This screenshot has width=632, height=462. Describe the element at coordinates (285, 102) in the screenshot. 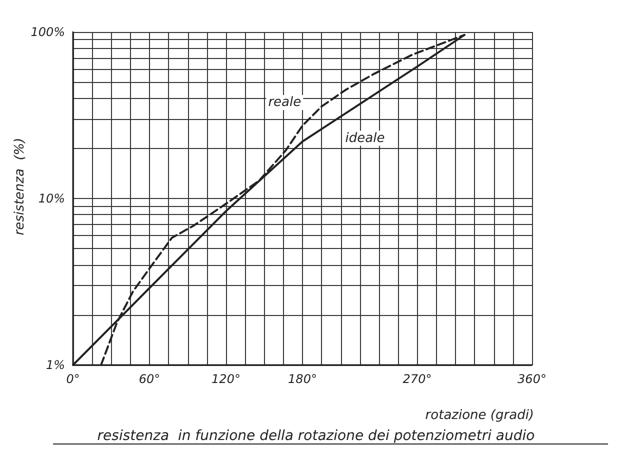

I see `annotation: reale` at that location.